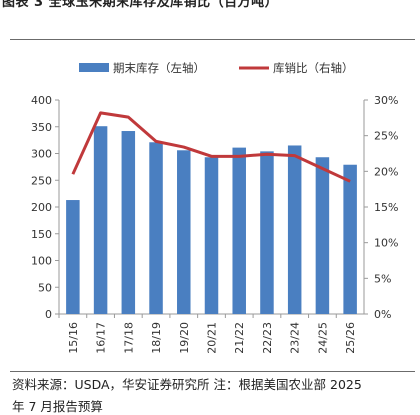 The image size is (420, 415). What do you see at coordinates (350, 338) in the screenshot?
I see `x-axis-tick-label: 25/26` at bounding box center [350, 338].